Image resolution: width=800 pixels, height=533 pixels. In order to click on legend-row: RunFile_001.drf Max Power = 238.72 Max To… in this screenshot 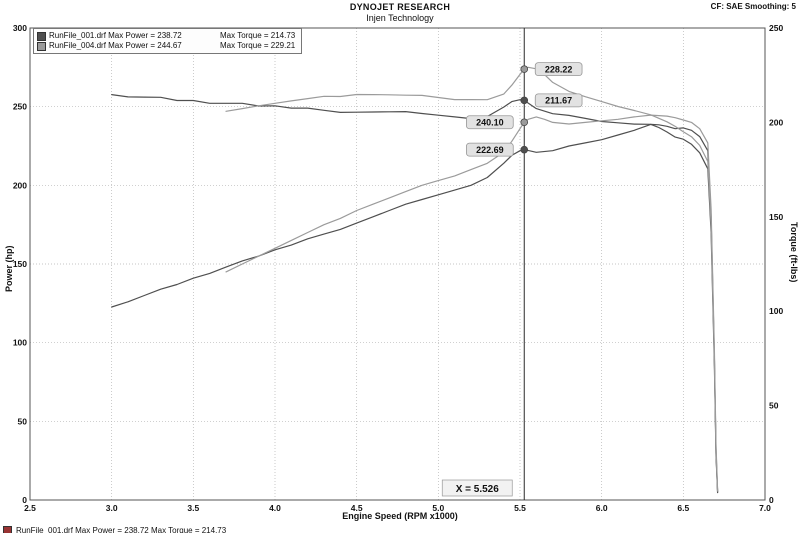, I will do `click(166, 36)`.